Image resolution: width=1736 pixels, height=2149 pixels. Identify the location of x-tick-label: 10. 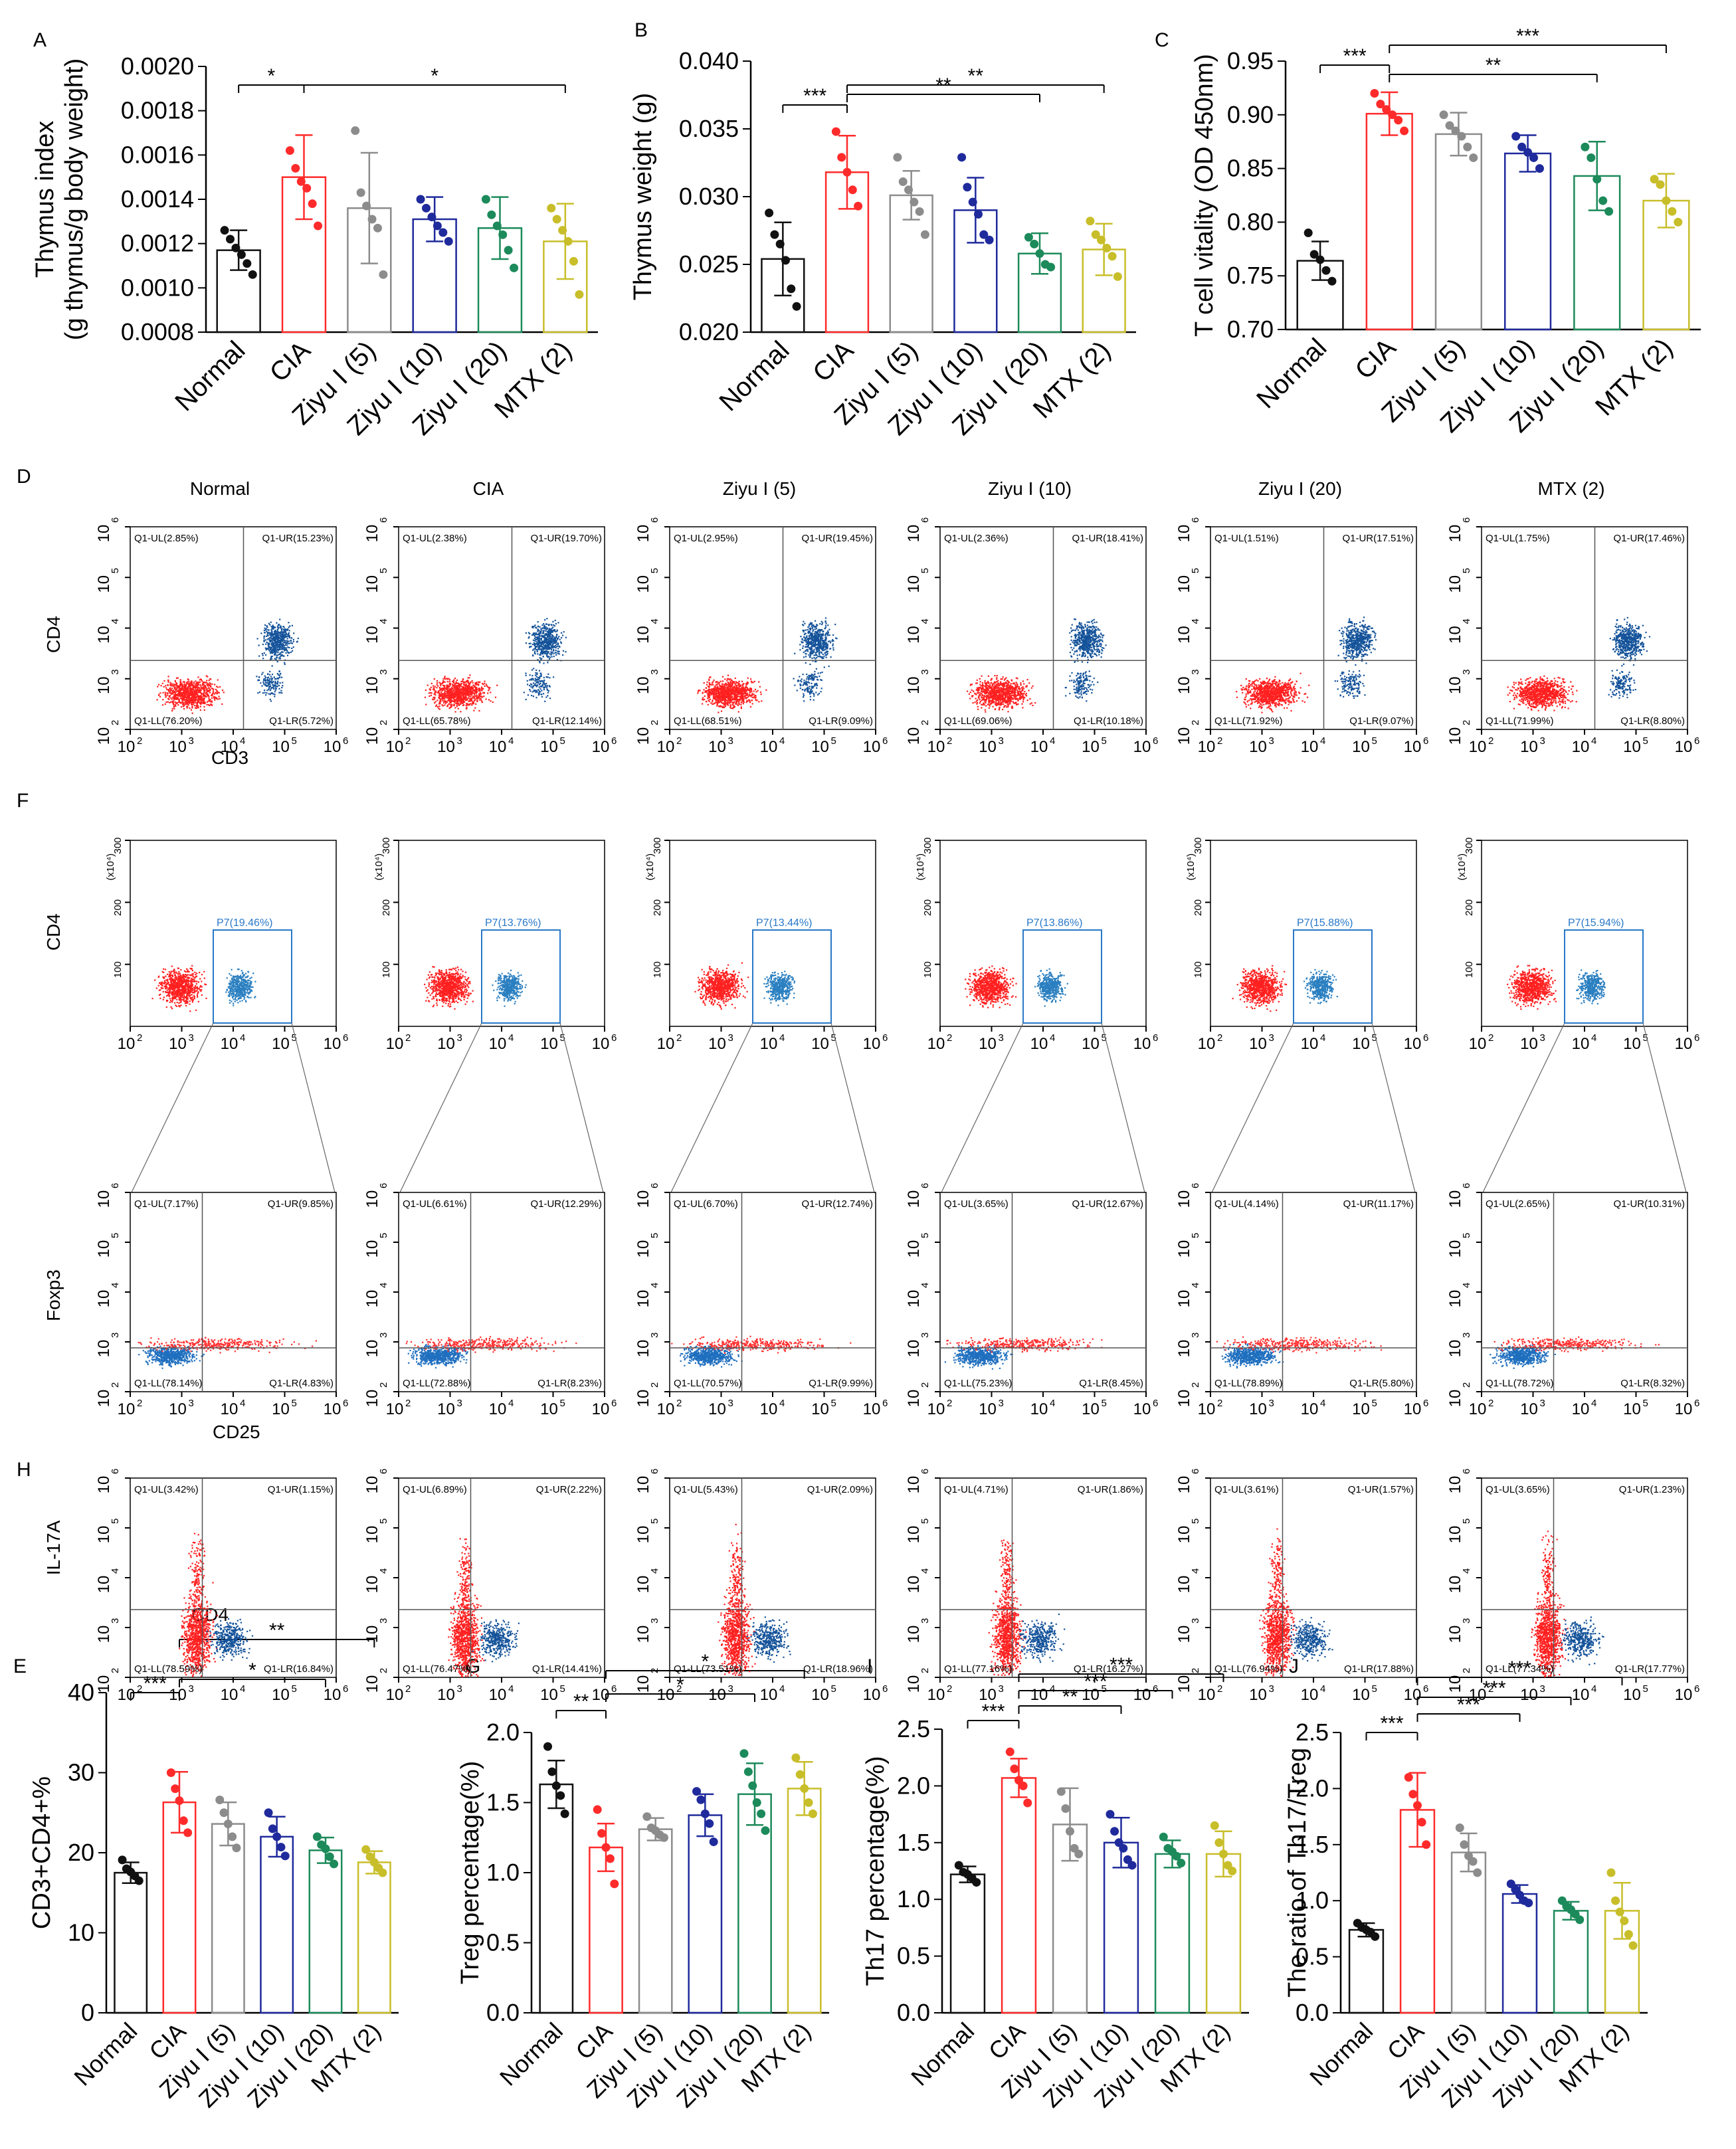
(549, 747).